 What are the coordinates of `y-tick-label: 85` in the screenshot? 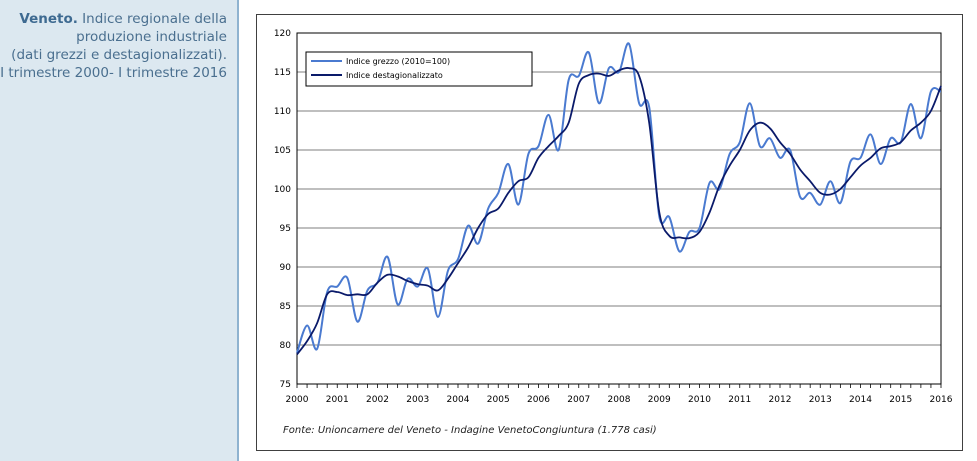 It's located at (285, 307).